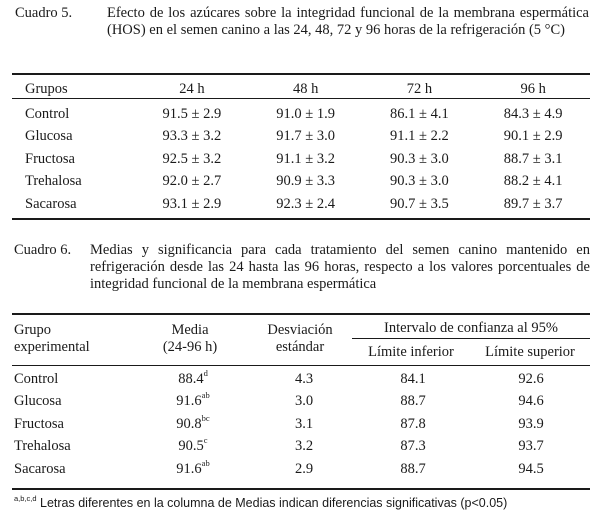 Image resolution: width=599 pixels, height=516 pixels. What do you see at coordinates (36, 378) in the screenshot?
I see `table6-group: Control` at bounding box center [36, 378].